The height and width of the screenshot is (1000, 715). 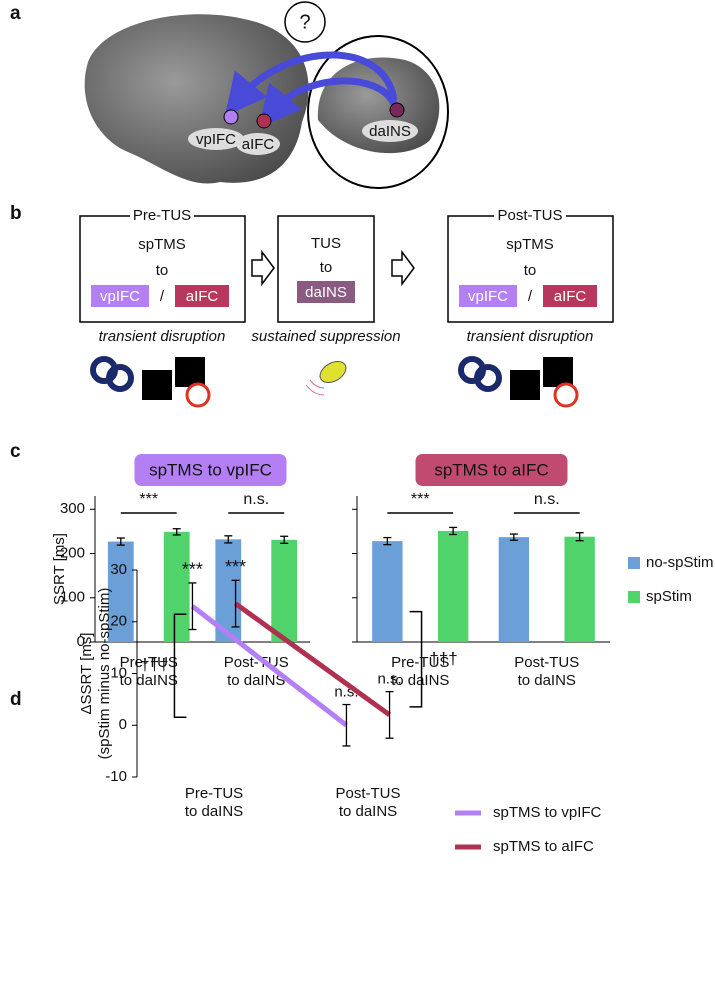 I want to click on y-axis-label: ΔSSRT [ms], so click(x=86, y=674).